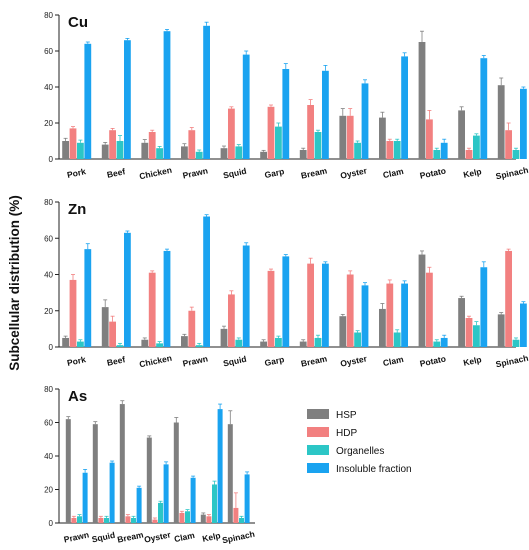  What do you see at coordinates (303, 154) in the screenshot?
I see `bar-bream-hsp` at bounding box center [303, 154].